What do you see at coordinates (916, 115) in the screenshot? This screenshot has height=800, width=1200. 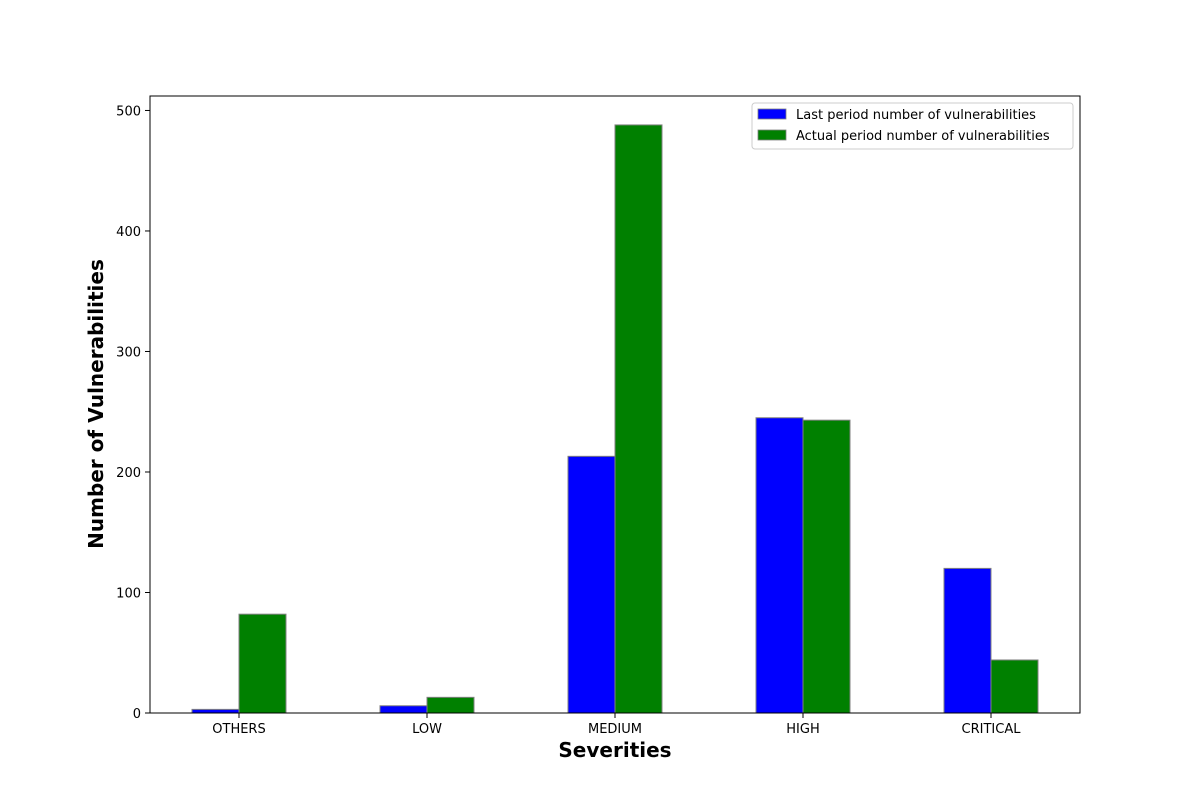 I see `legend-label-last-period: Last period number of vulnerabilities` at bounding box center [916, 115].